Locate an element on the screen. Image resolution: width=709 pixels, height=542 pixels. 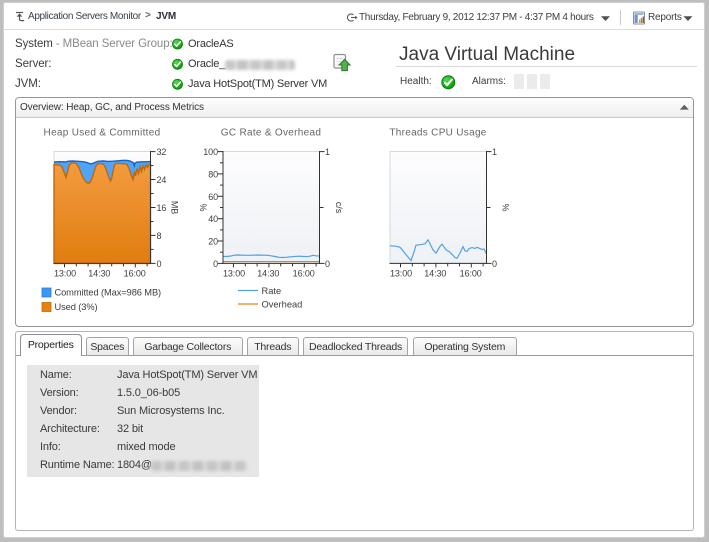
svg-text: 24 is located at coordinates (162, 180).